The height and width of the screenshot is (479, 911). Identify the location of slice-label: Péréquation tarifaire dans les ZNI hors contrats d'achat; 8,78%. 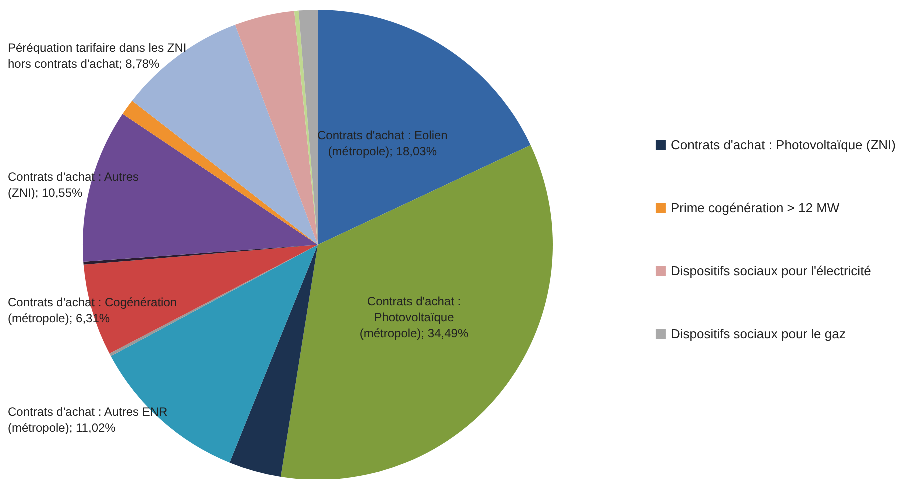
(97, 55).